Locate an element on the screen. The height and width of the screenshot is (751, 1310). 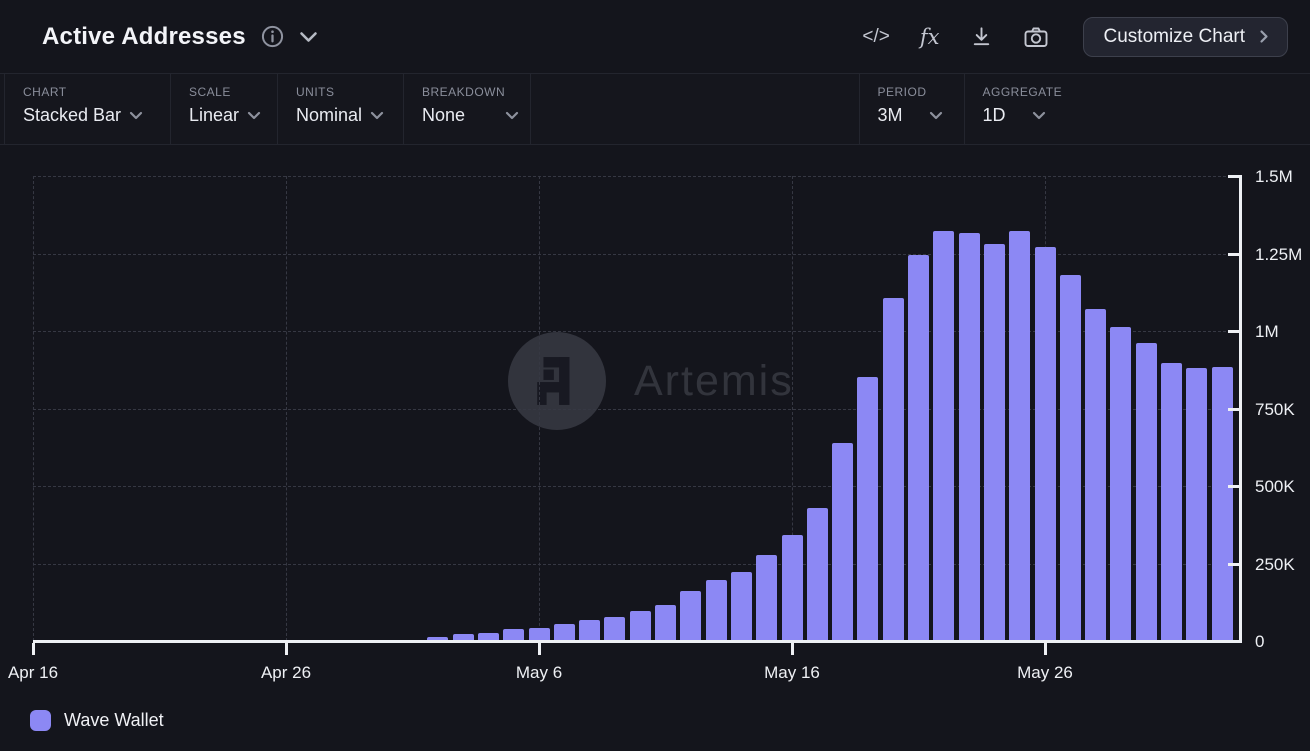
code-icon: </> is located at coordinates (876, 36).